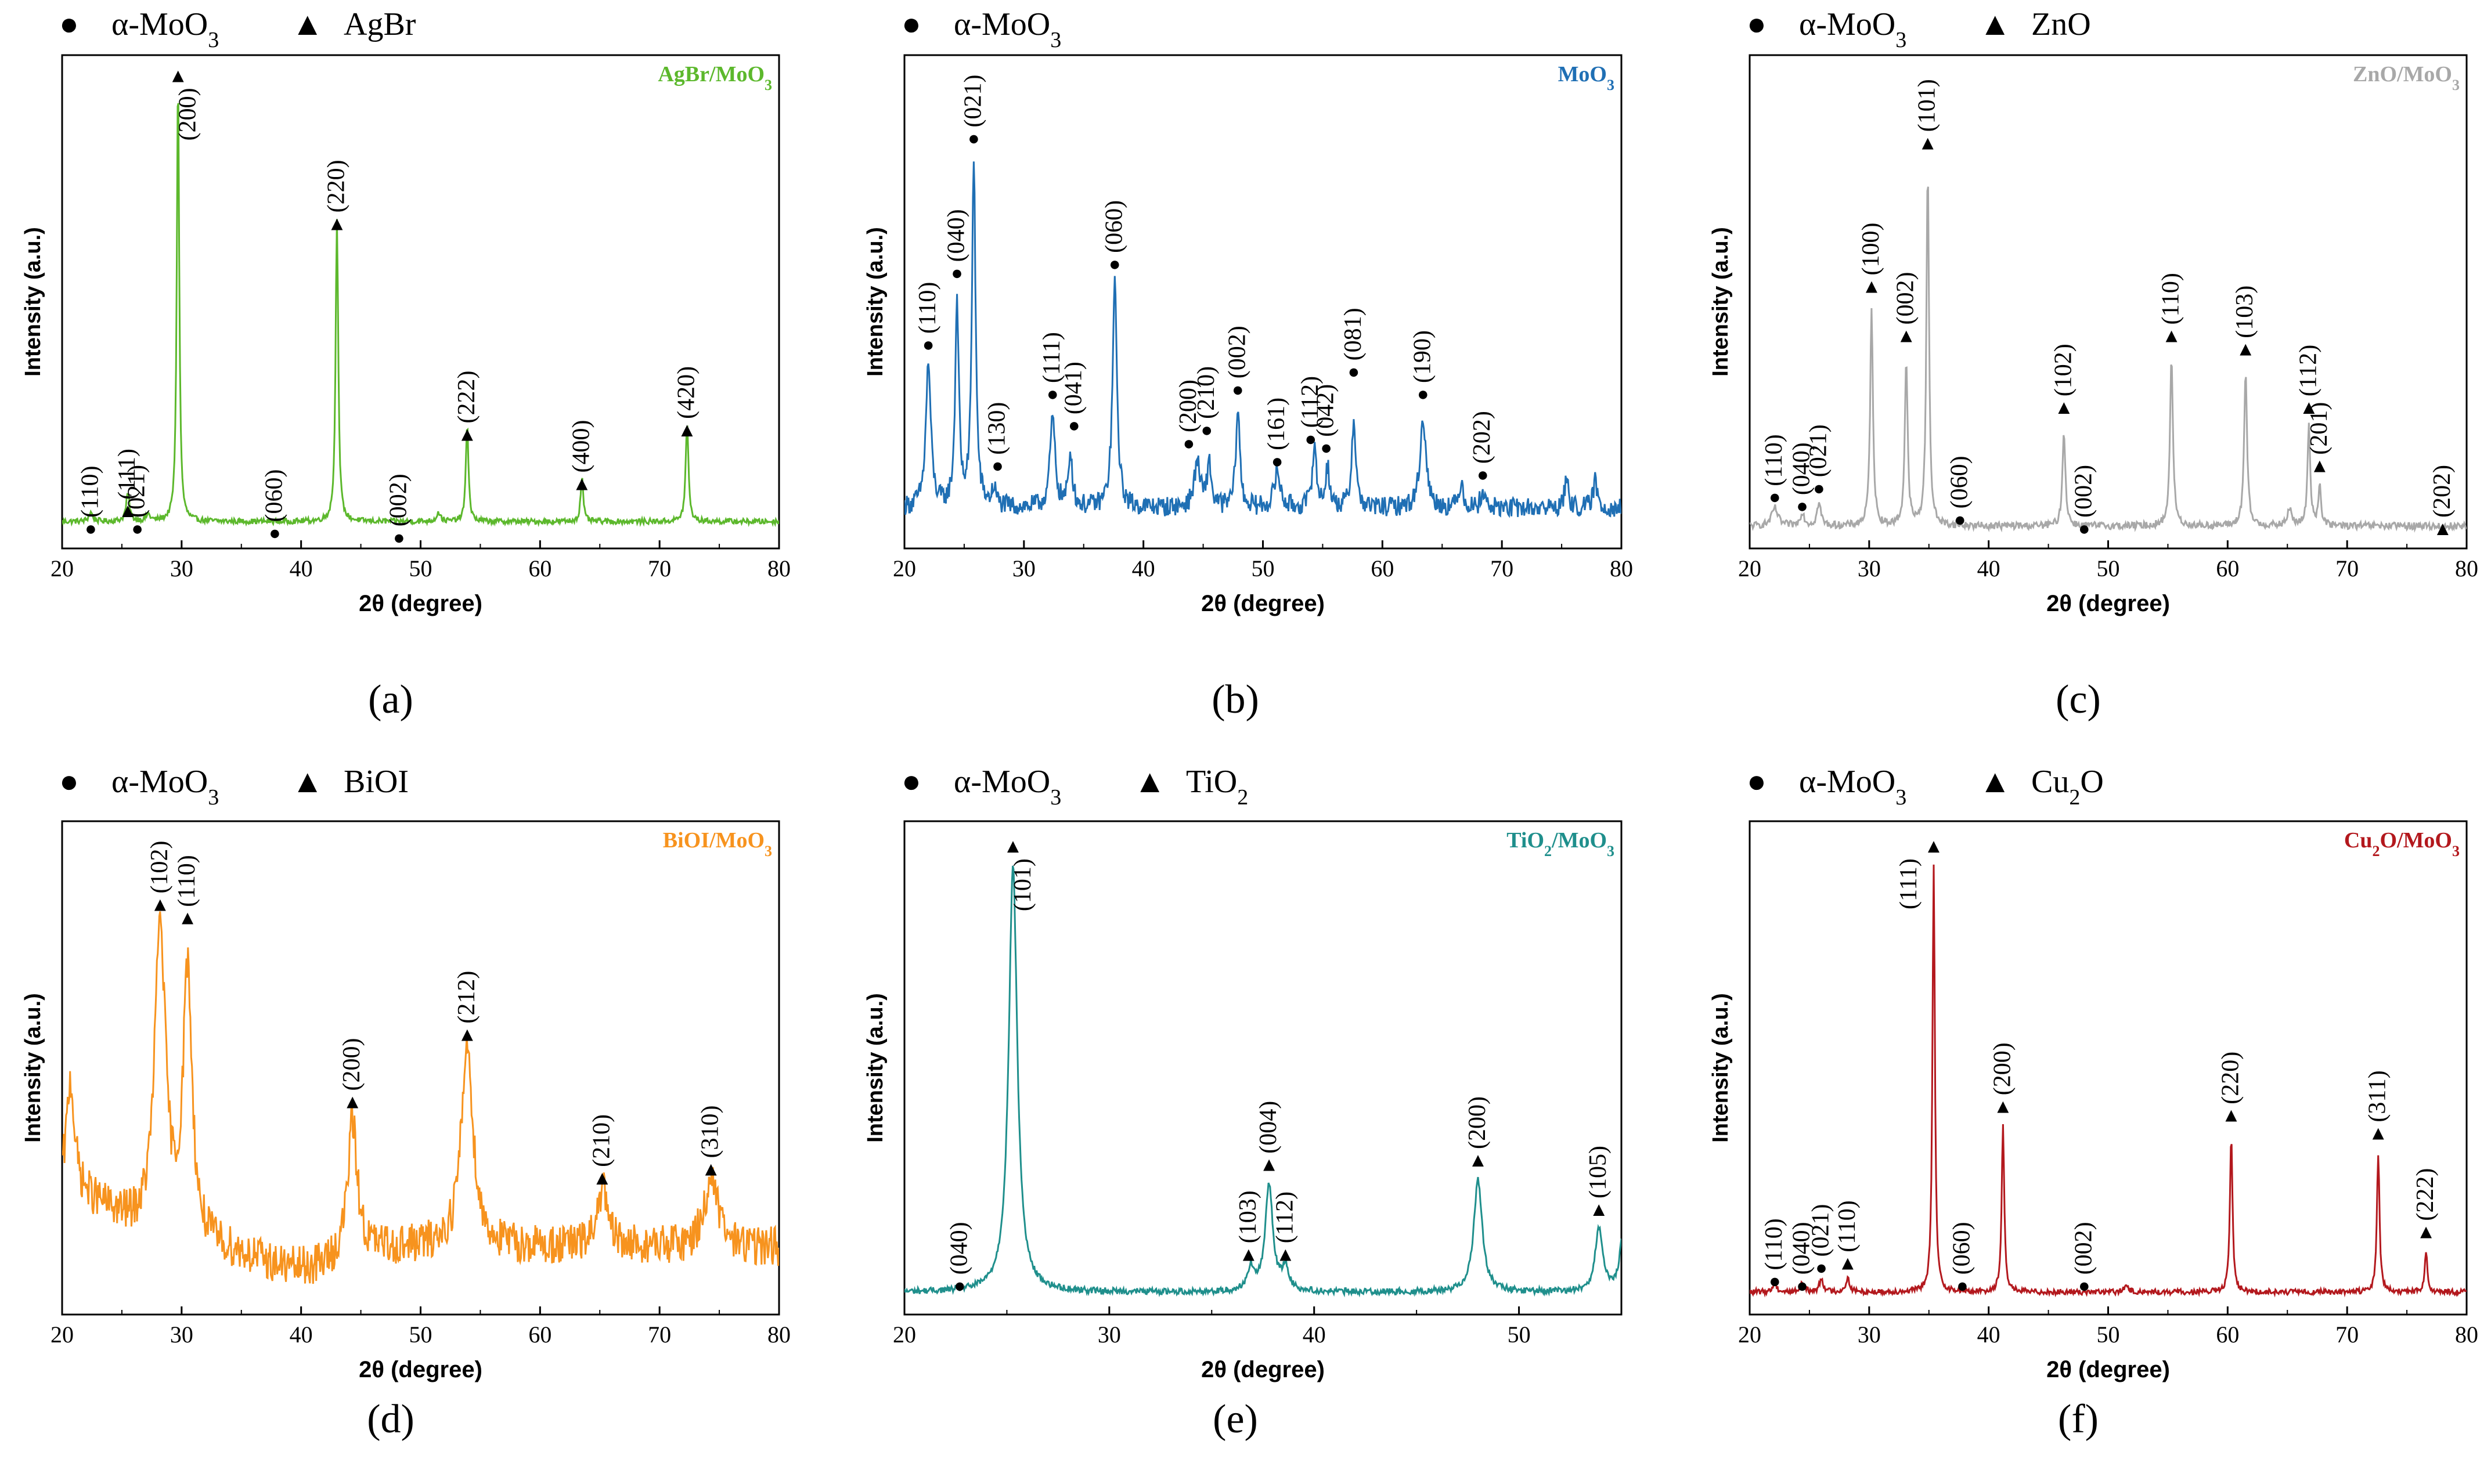 The image size is (2491, 1484). I want to click on peak-hkl-label: (101), so click(1023, 884).